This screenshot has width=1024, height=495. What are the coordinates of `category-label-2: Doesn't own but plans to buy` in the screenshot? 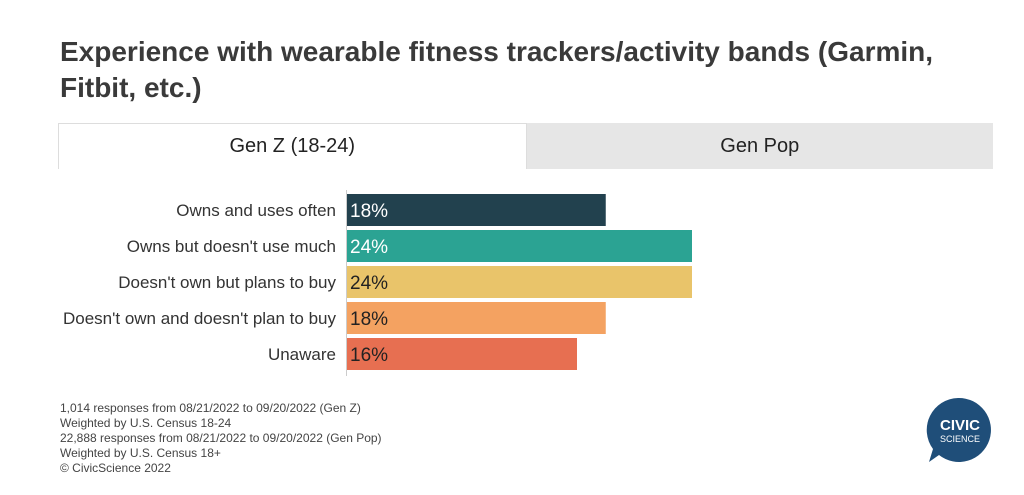 It's located at (227, 282).